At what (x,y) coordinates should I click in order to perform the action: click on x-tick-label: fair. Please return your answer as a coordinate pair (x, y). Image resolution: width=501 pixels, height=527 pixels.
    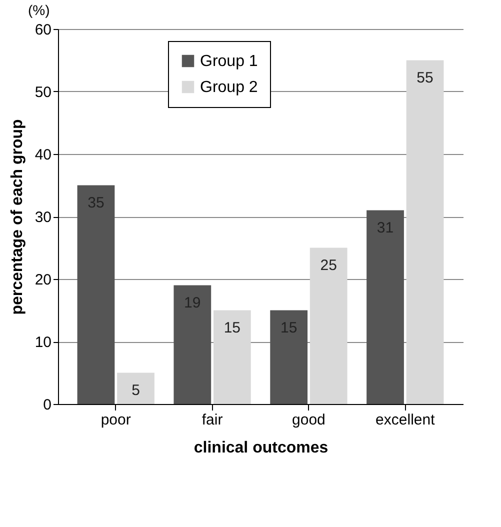
    Looking at the image, I should click on (212, 420).